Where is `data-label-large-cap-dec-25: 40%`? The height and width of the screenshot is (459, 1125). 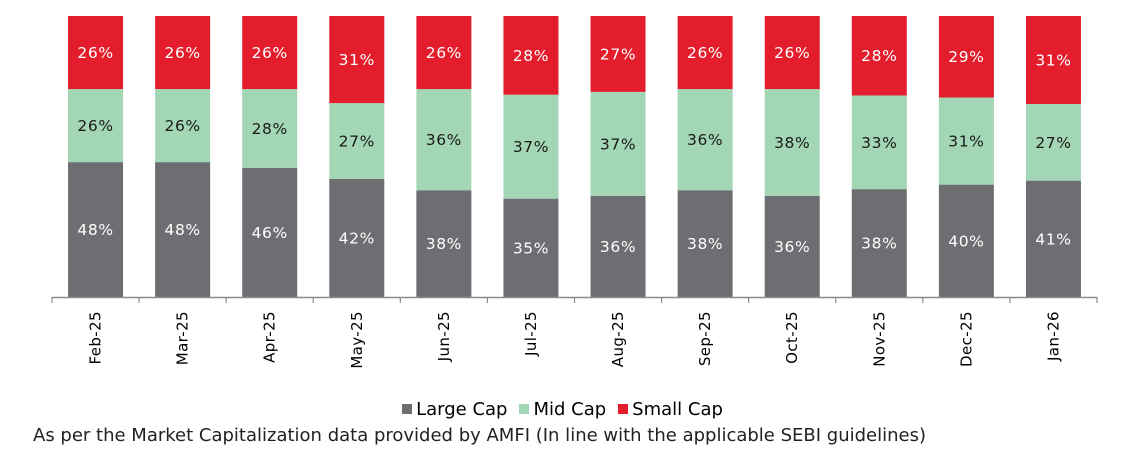 data-label-large-cap-dec-25: 40% is located at coordinates (966, 241).